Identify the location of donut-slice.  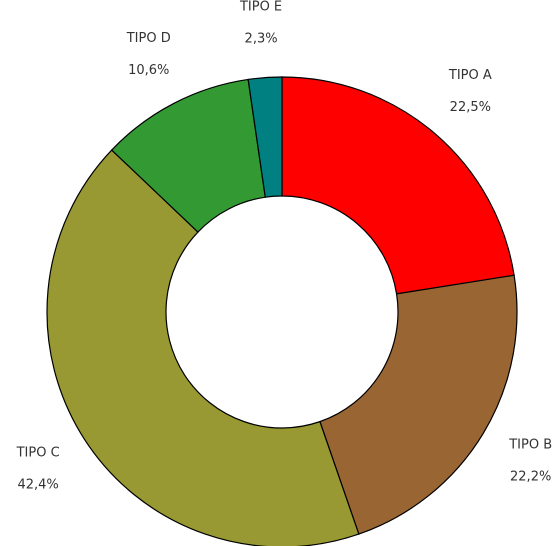
(265, 137).